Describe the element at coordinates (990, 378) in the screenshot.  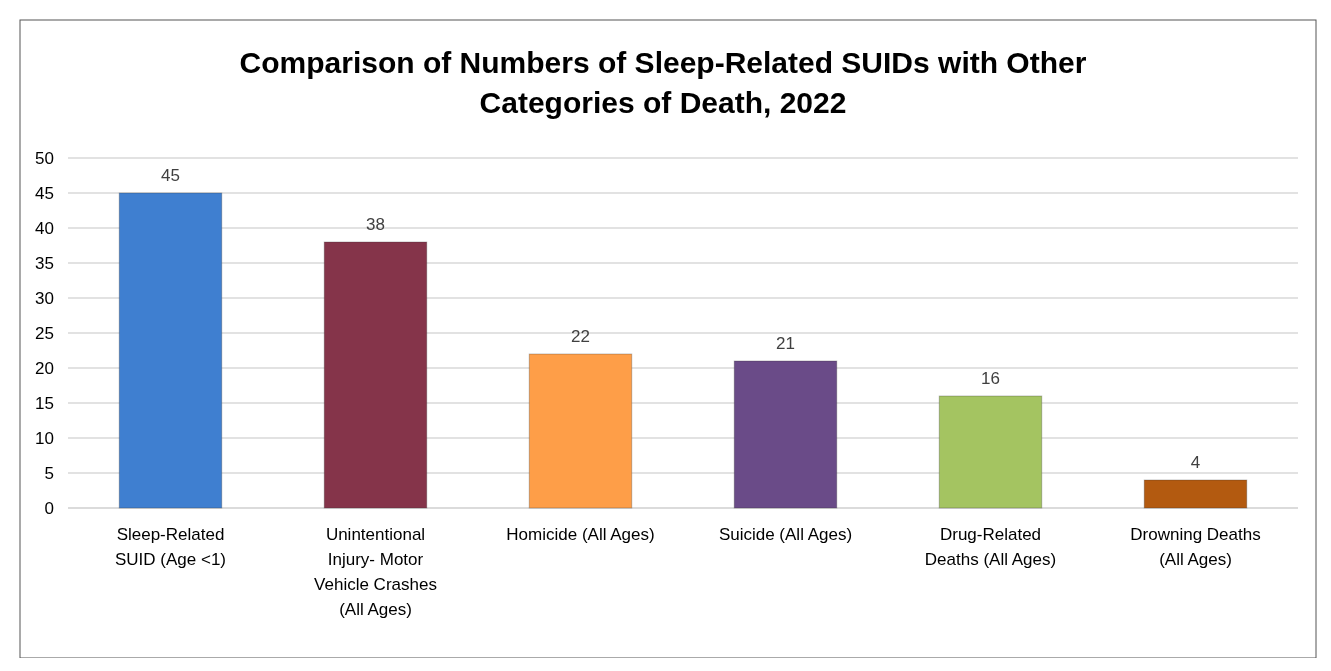
I see `data-label: 16` at that location.